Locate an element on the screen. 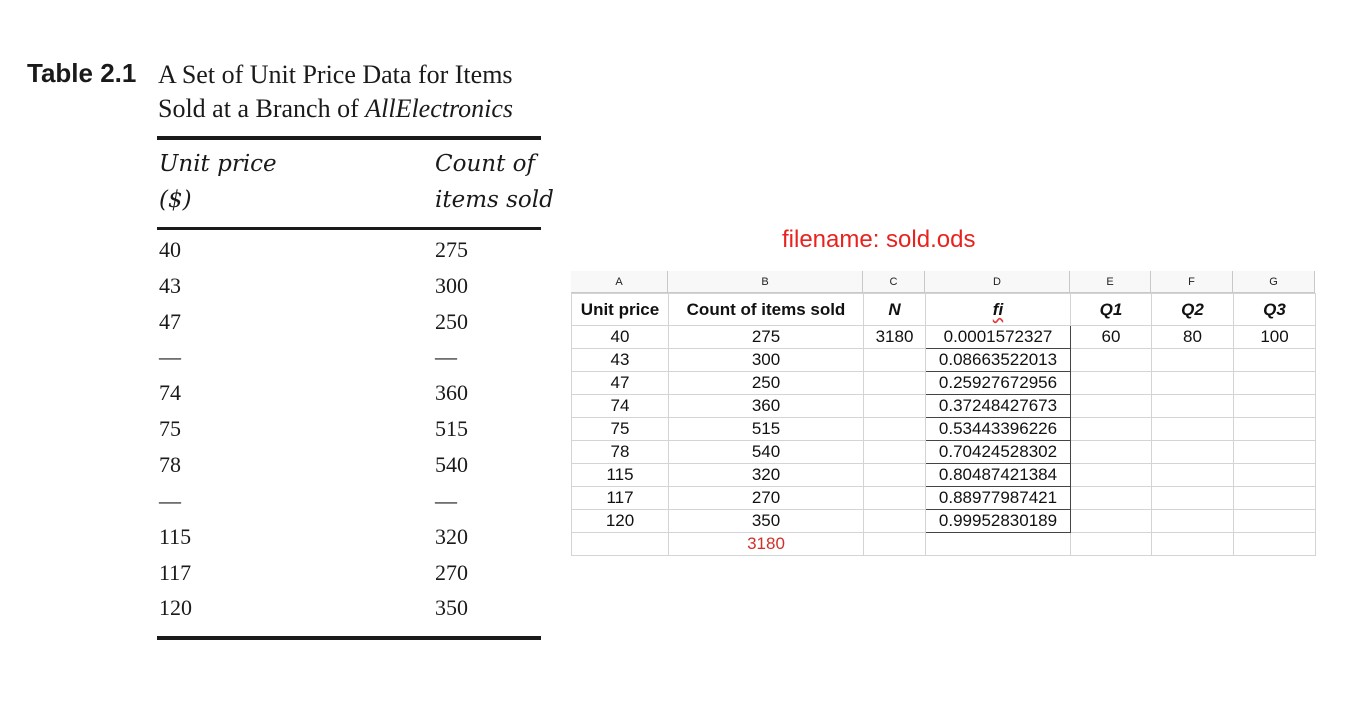 This screenshot has width=1356, height=703. column-letter-g: G is located at coordinates (1274, 282).